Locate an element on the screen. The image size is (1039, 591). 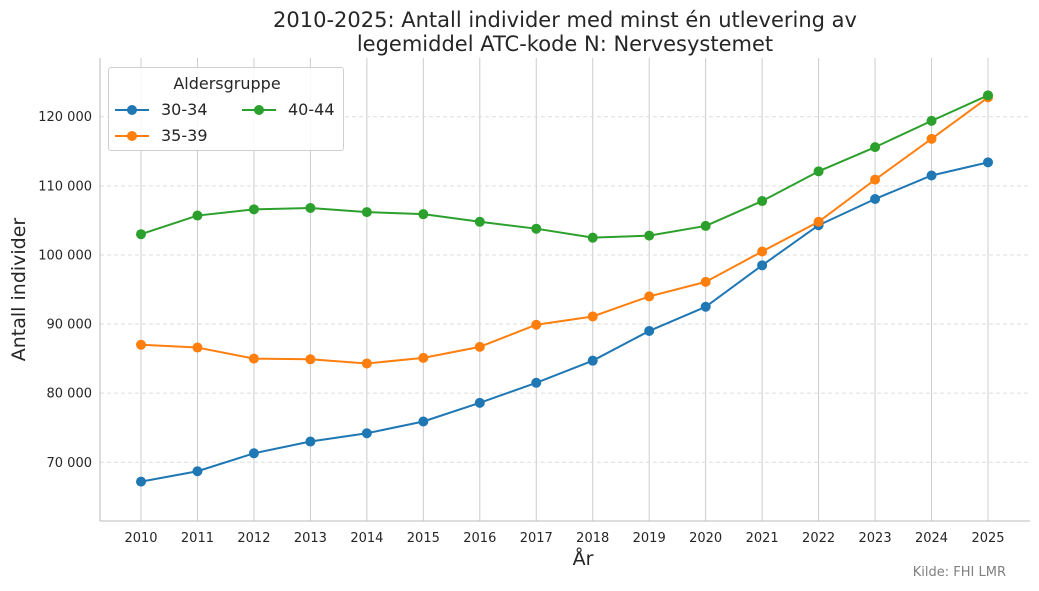
x-tick-label: 2020 is located at coordinates (705, 538).